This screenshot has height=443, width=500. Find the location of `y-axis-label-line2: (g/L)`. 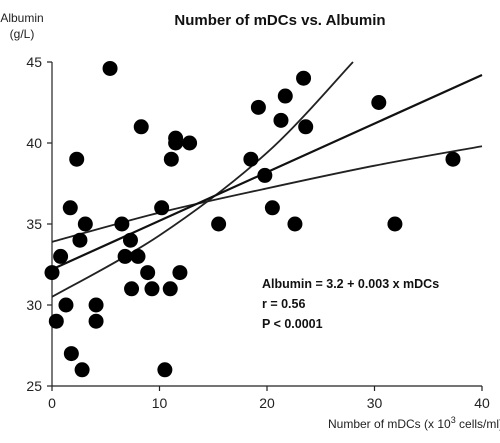

y-axis-label-line2: (g/L) is located at coordinates (22, 34).